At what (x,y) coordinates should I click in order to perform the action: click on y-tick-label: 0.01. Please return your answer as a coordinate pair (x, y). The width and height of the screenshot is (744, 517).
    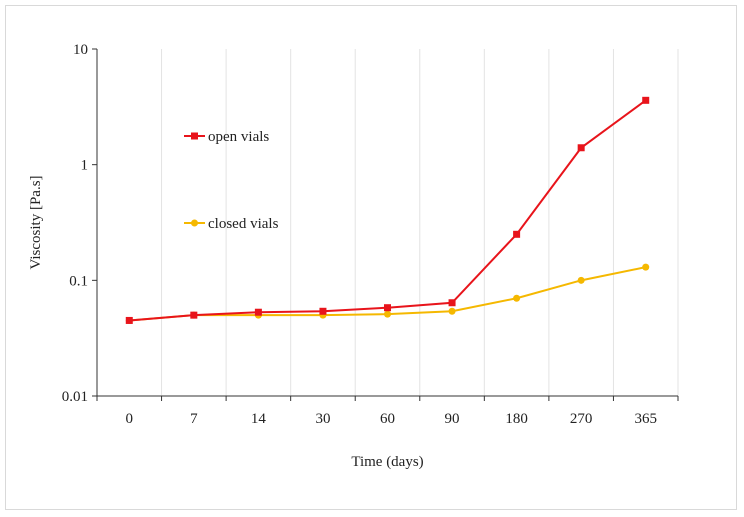
    Looking at the image, I should click on (75, 397).